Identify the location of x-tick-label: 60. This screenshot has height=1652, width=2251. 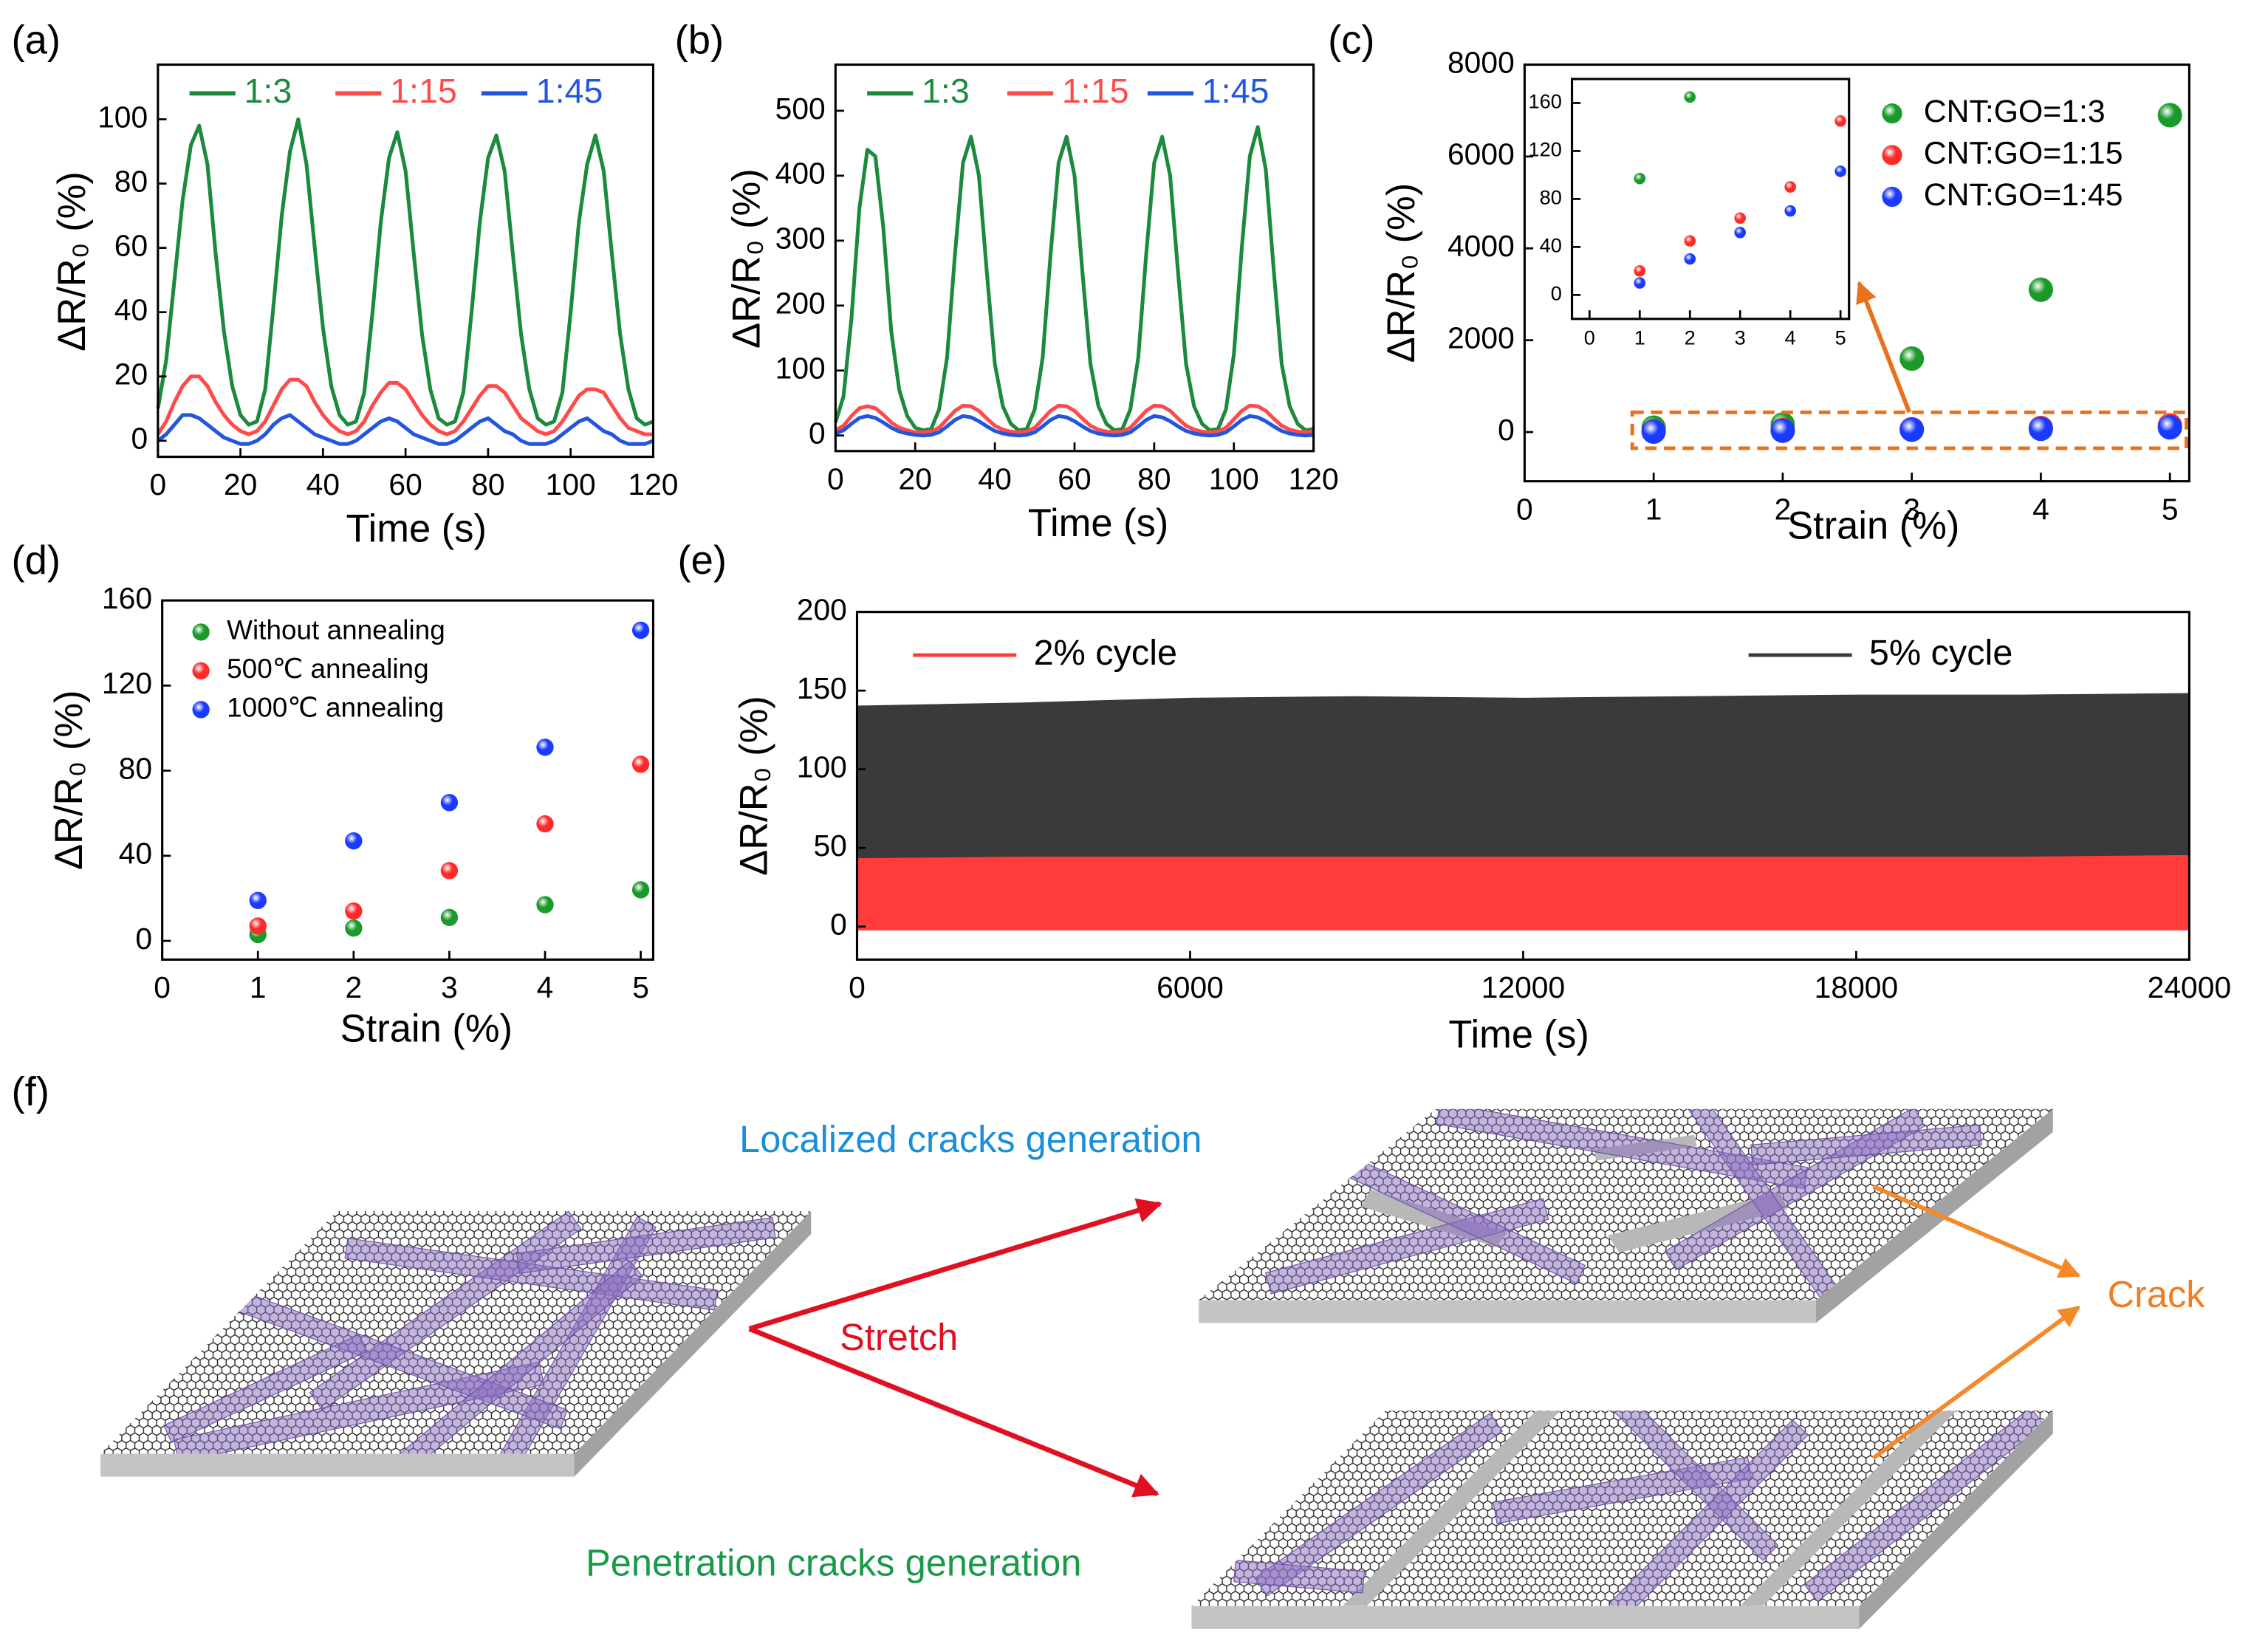
(1074, 479).